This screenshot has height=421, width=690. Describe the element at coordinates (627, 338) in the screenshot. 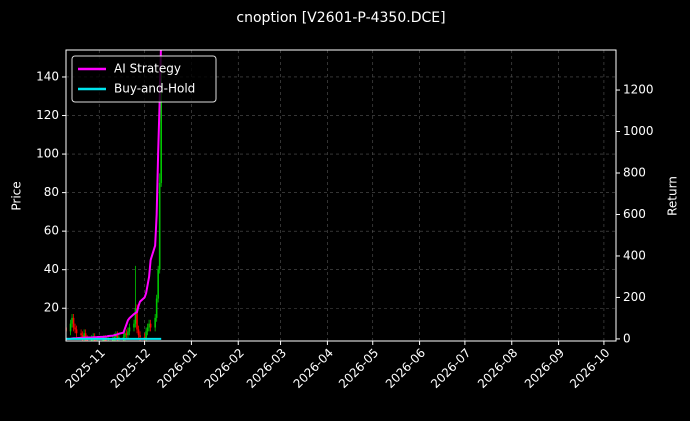

I see `y2-tick-label: 0` at that location.